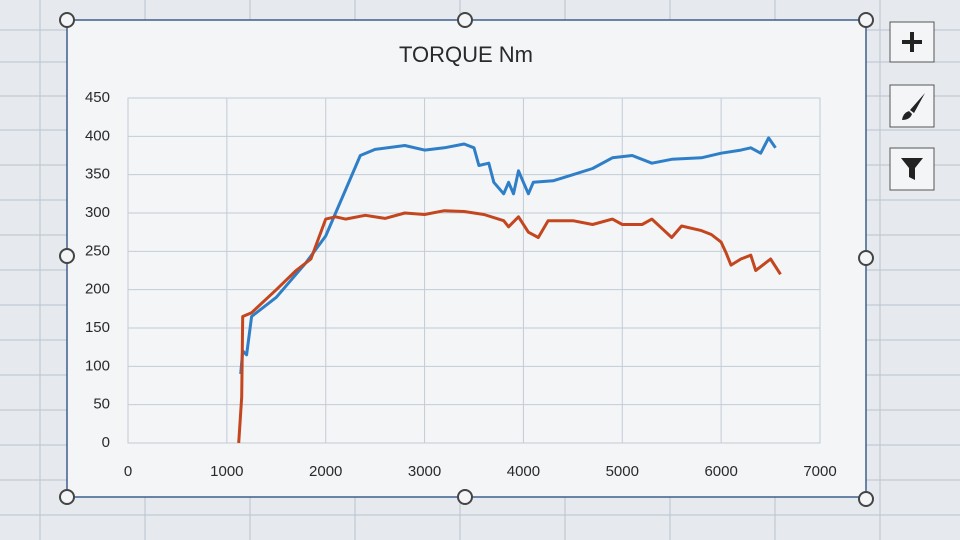 The height and width of the screenshot is (540, 960). I want to click on x-tick-label: 5000, so click(622, 471).